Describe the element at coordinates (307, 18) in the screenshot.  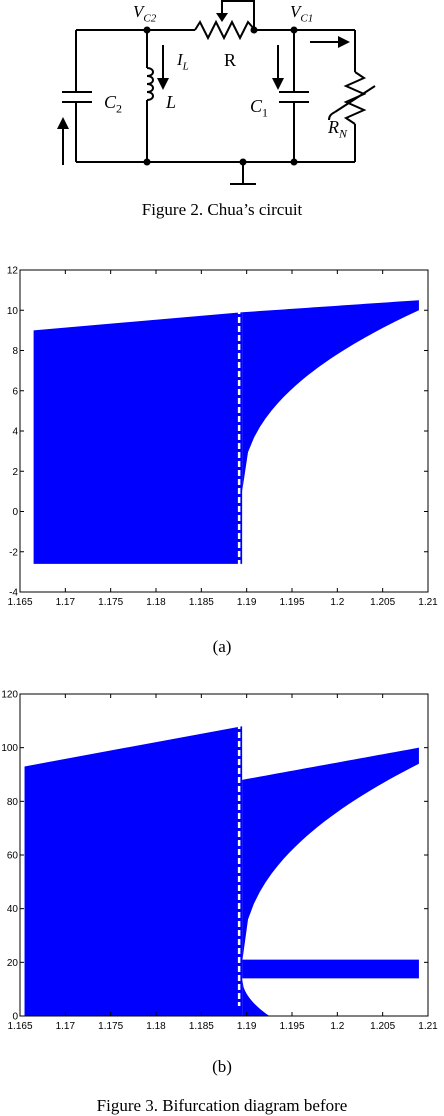
I see `vc1-subscript: C1` at that location.